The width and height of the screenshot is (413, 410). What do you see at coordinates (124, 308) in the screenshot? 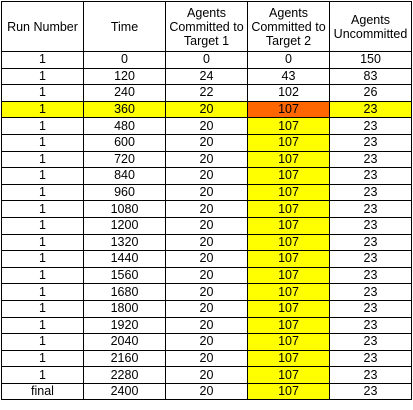
I see `cell-time: 1800` at bounding box center [124, 308].